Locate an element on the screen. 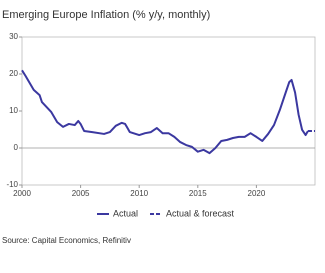  y-tick-label: 30 is located at coordinates (13, 36).